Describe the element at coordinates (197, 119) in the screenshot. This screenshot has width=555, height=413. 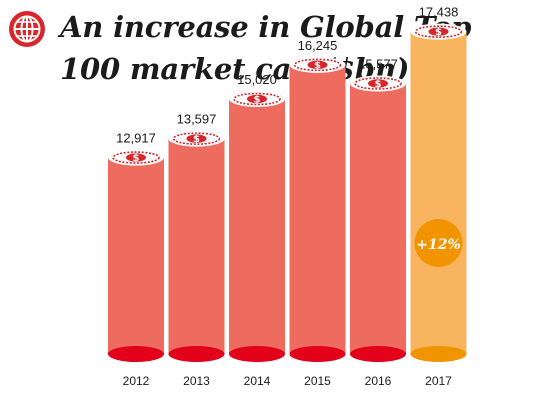
I see `value-label: 13,597` at that location.